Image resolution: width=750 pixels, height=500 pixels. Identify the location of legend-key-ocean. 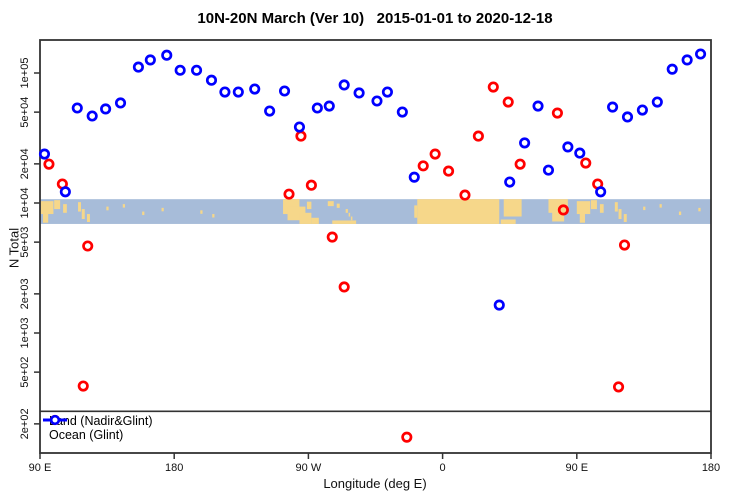
(55, 420).